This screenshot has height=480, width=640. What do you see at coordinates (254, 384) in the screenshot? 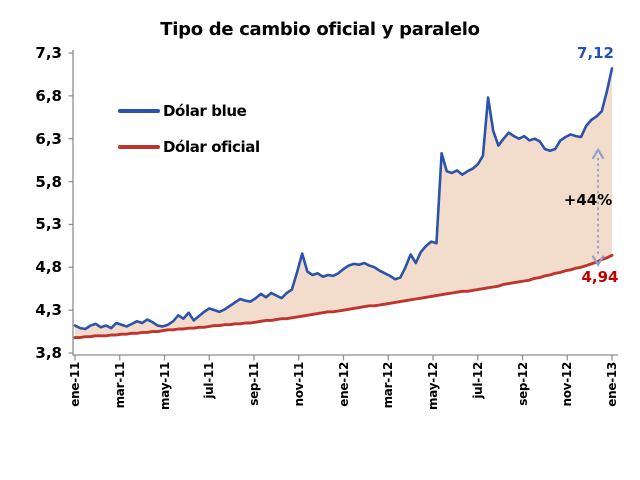
I see `x-axis-tick-label: sep-11` at bounding box center [254, 384].